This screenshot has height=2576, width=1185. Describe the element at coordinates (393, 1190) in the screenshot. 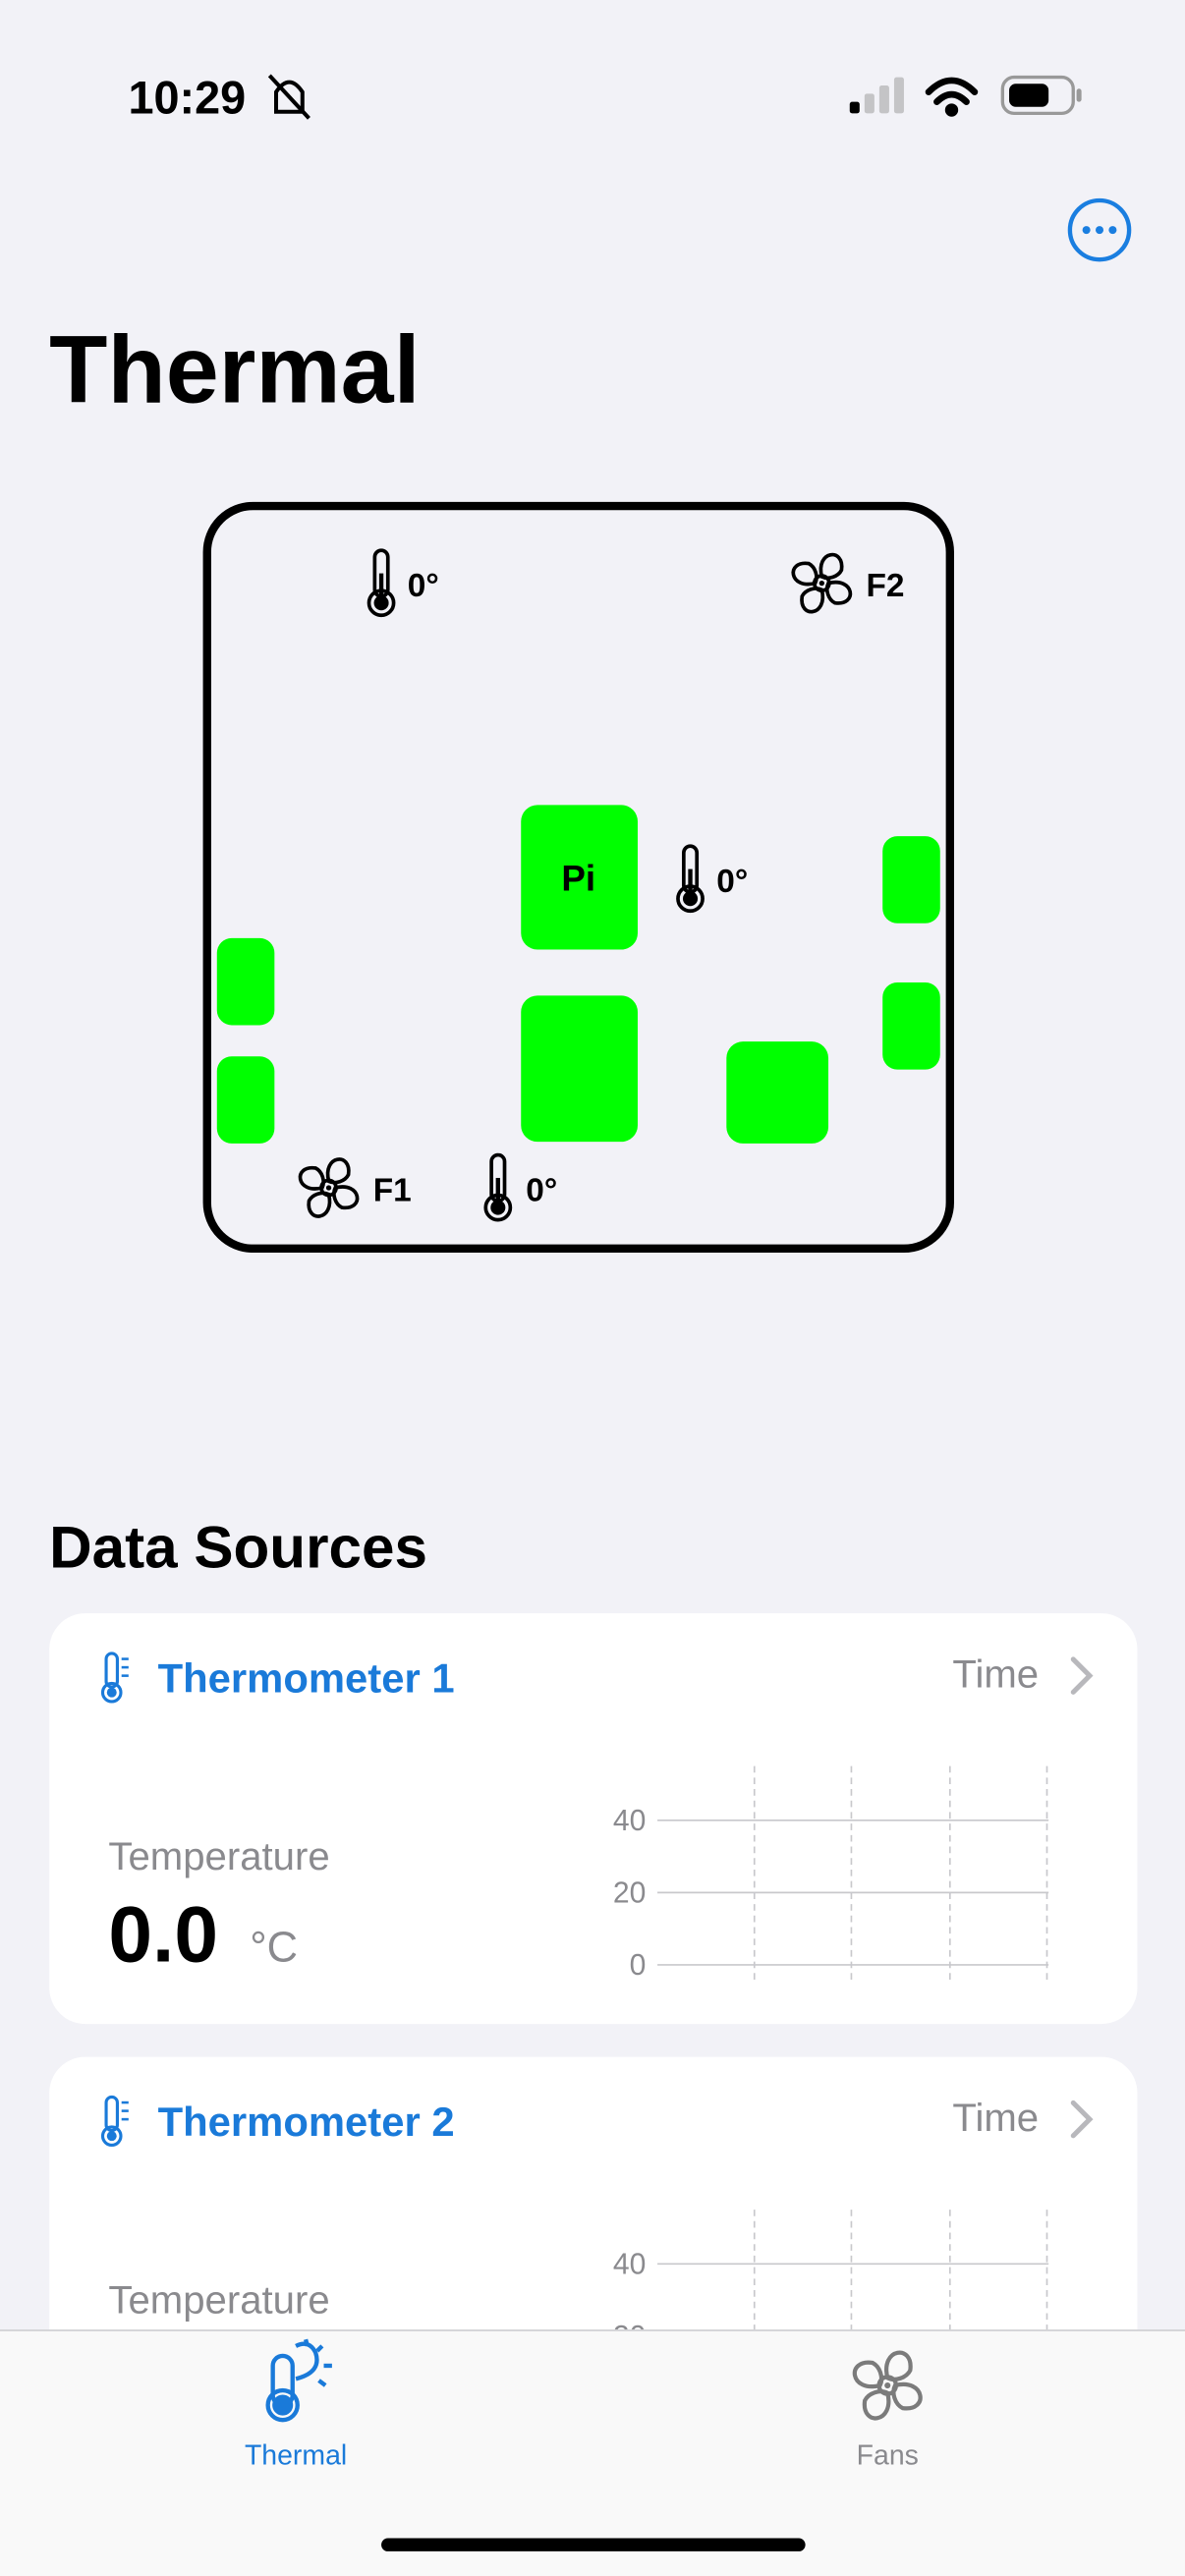

I see `fan-label: F1` at that location.